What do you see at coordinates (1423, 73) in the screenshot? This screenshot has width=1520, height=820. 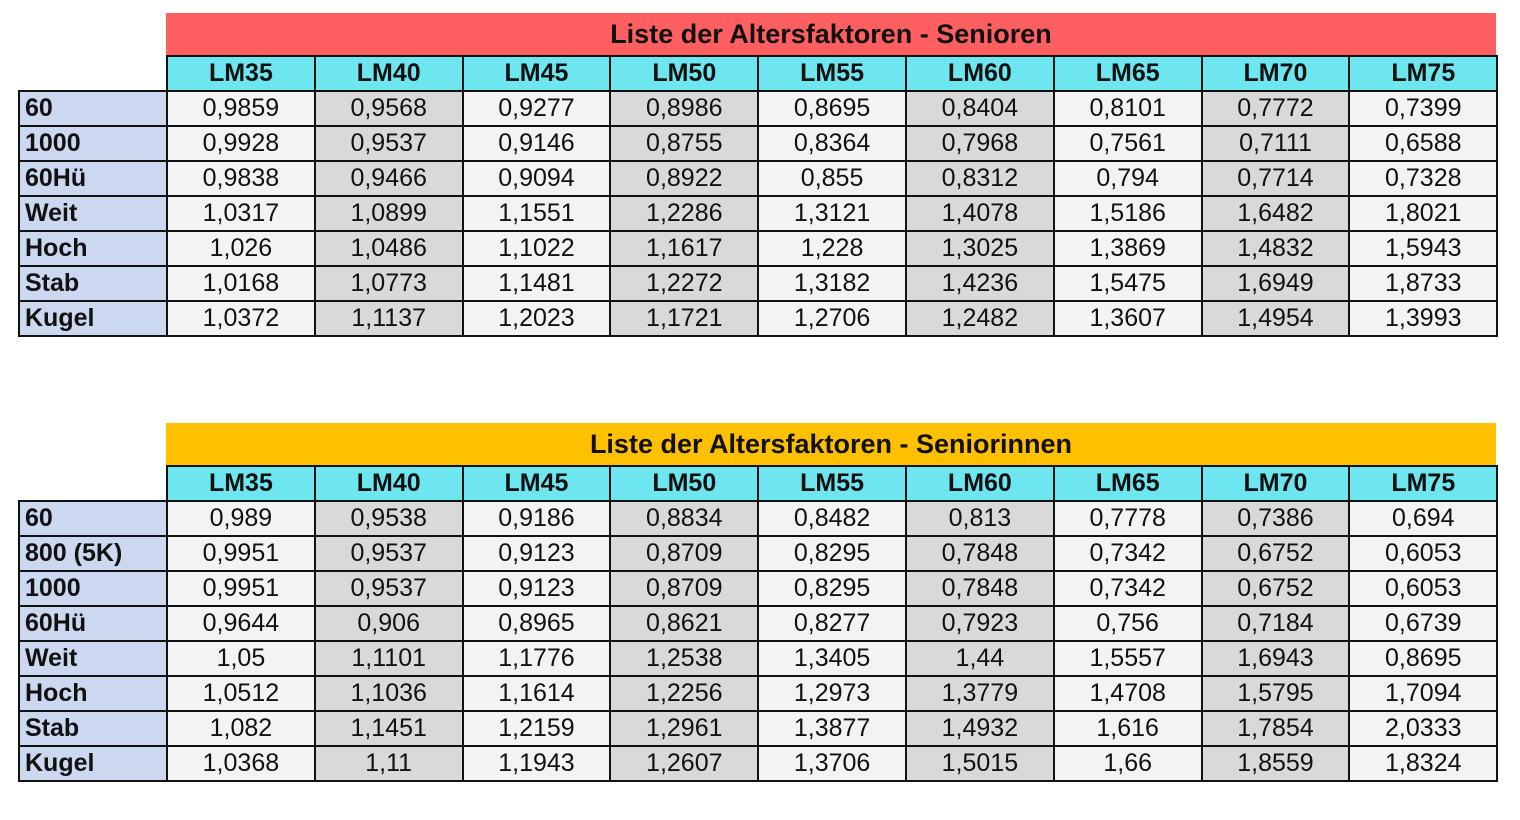 I see `column-header: LM75` at bounding box center [1423, 73].